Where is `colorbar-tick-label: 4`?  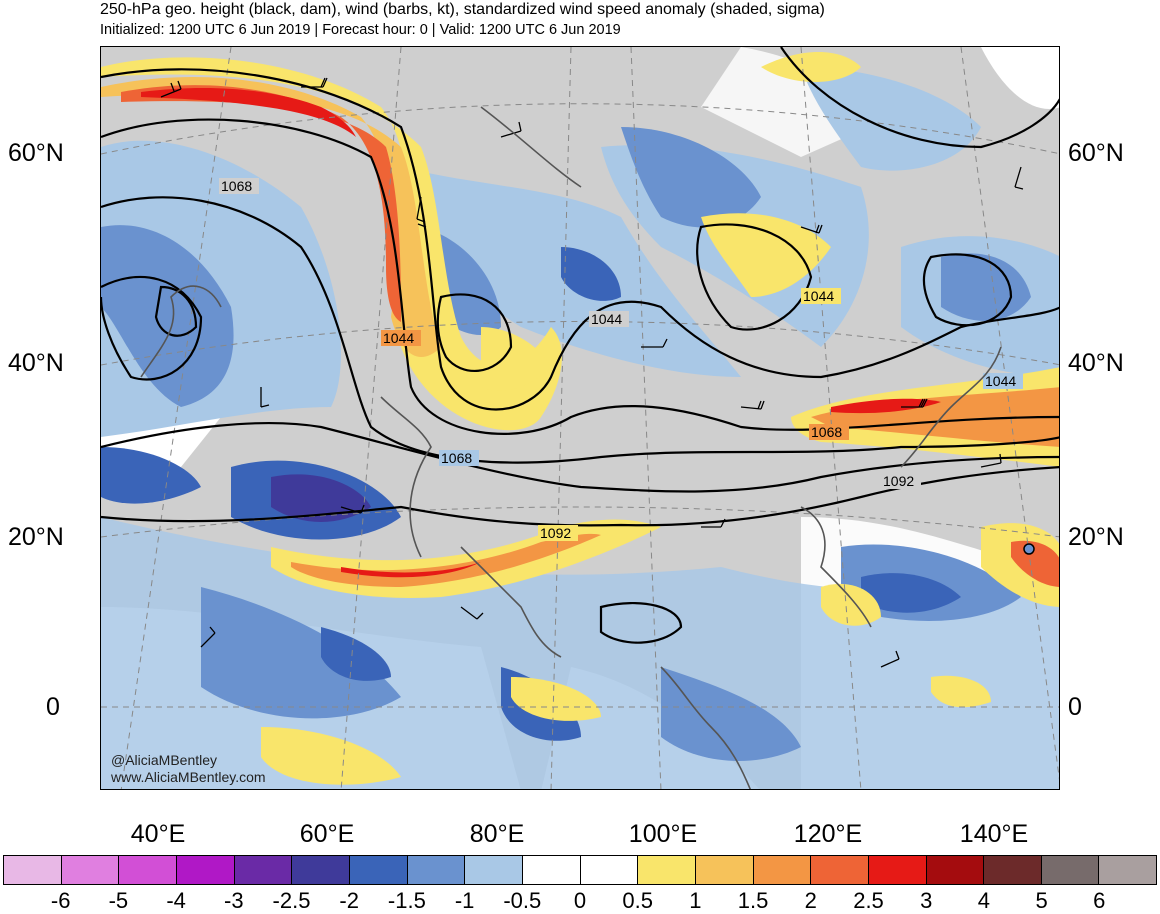 colorbar-tick-label: 4 is located at coordinates (984, 900).